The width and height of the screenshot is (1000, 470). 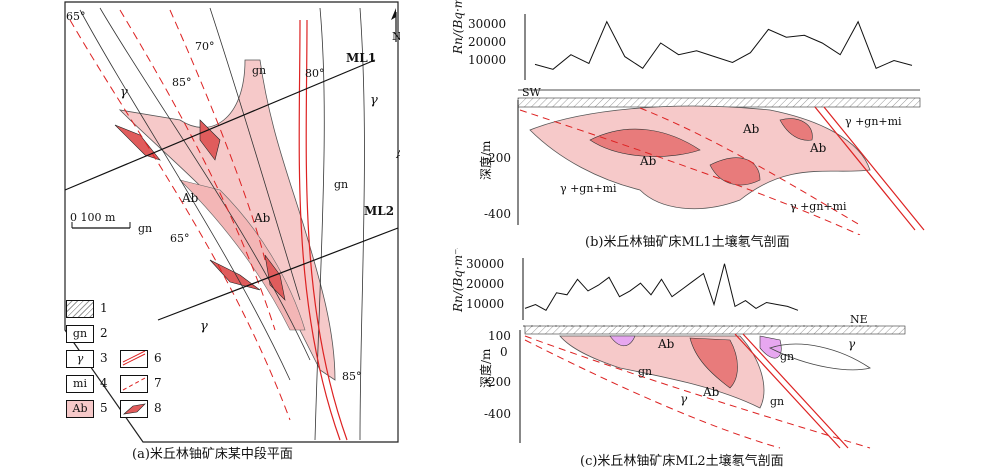 What do you see at coordinates (80, 334) in the screenshot?
I see `legend-swatch-2: gn` at bounding box center [80, 334].